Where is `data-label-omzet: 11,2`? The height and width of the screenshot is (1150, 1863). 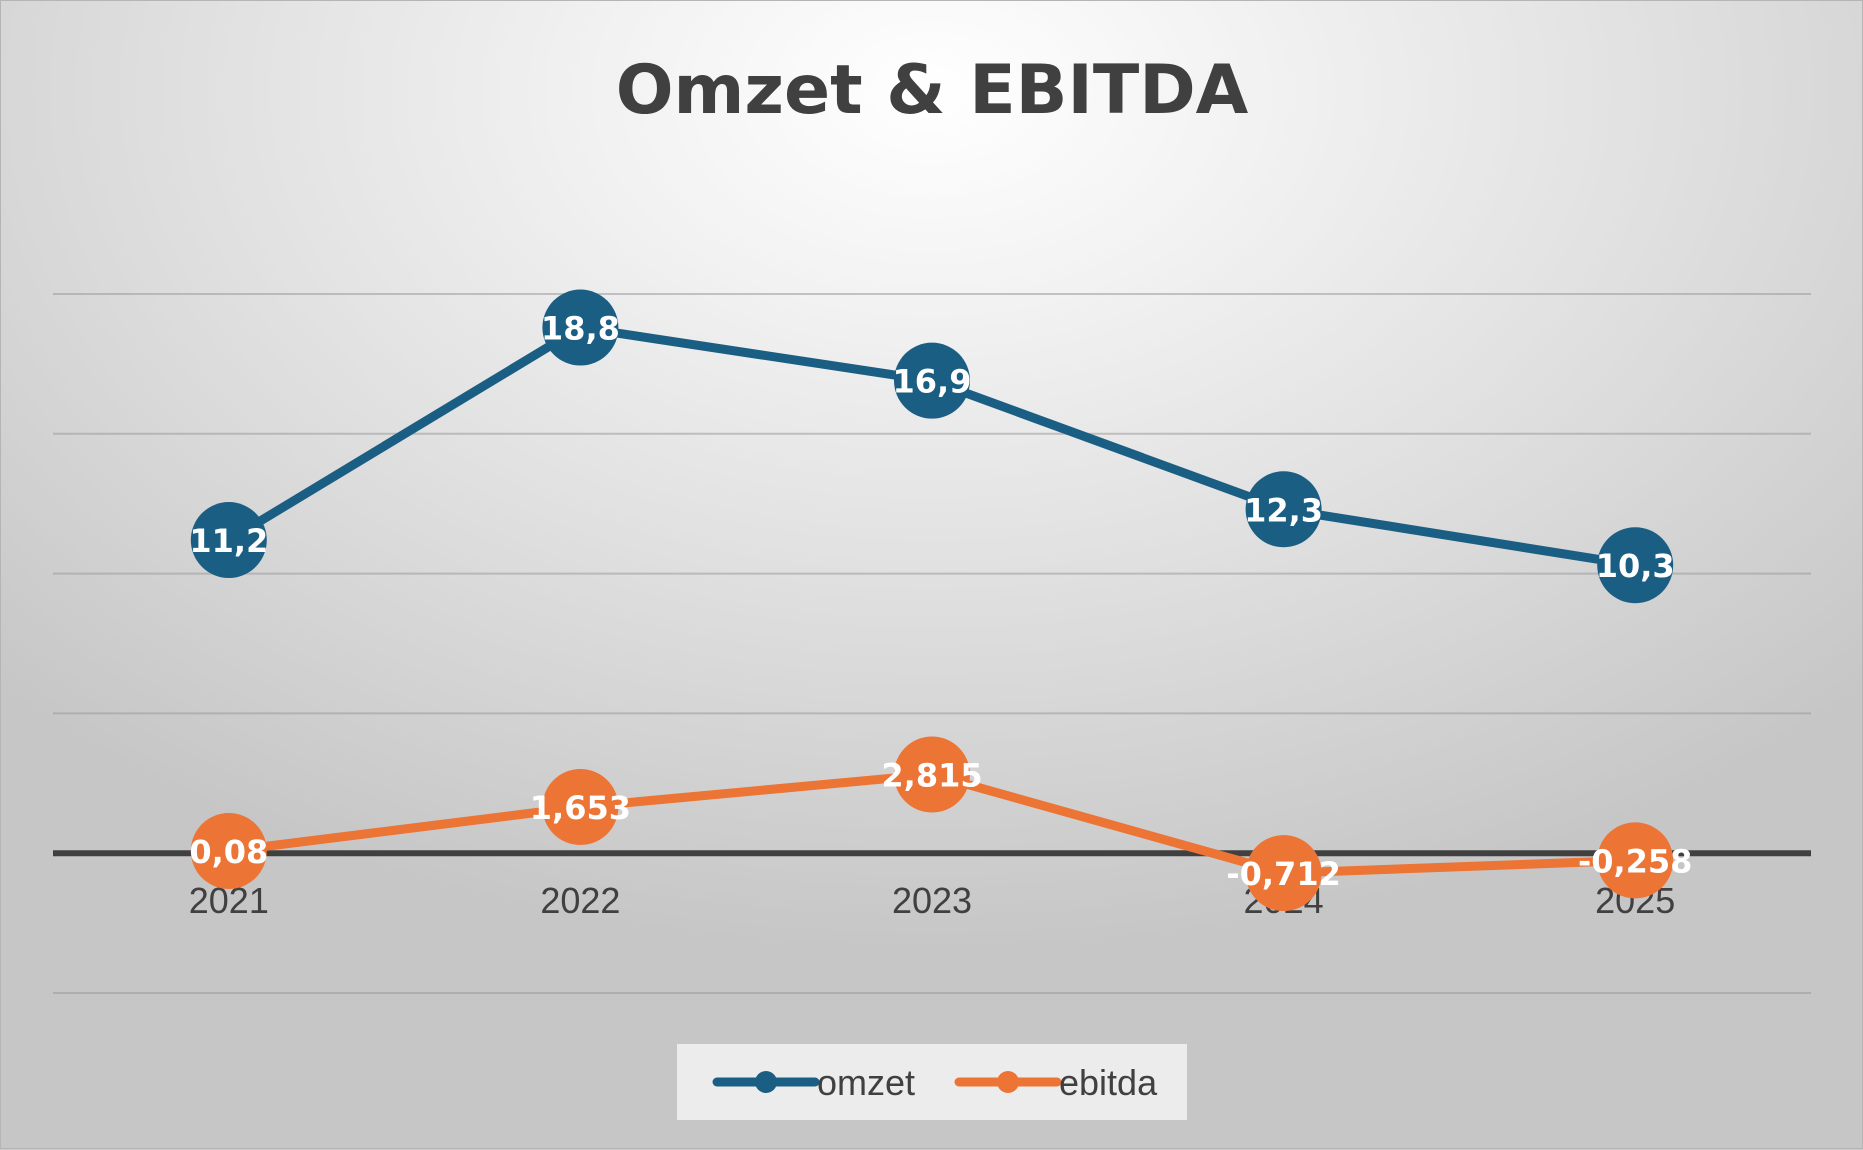 data-label-omzet: 11,2 is located at coordinates (228, 541).